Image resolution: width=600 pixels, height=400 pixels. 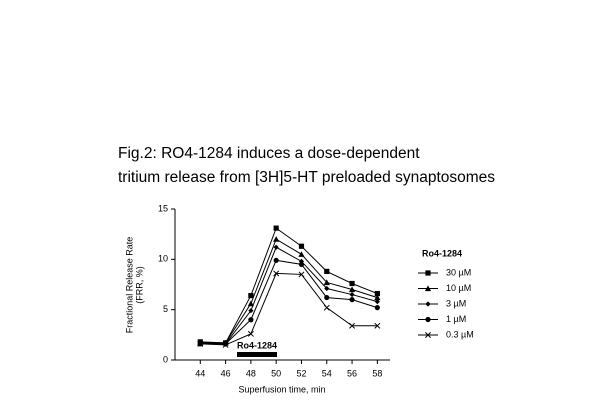 What do you see at coordinates (257, 345) in the screenshot?
I see `annotation: Ro4-1284` at bounding box center [257, 345].